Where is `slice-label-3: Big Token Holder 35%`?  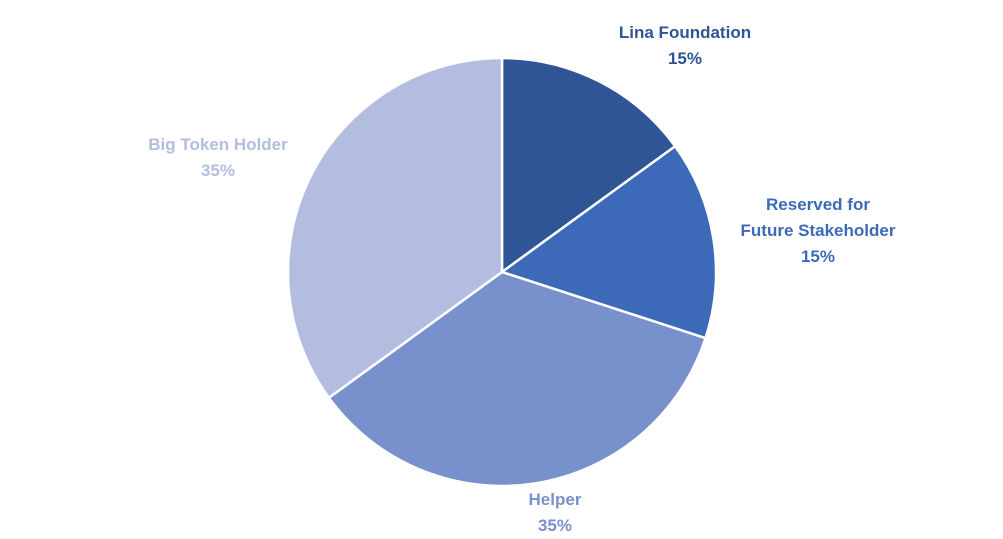 slice-label-3: Big Token Holder 35% is located at coordinates (217, 158).